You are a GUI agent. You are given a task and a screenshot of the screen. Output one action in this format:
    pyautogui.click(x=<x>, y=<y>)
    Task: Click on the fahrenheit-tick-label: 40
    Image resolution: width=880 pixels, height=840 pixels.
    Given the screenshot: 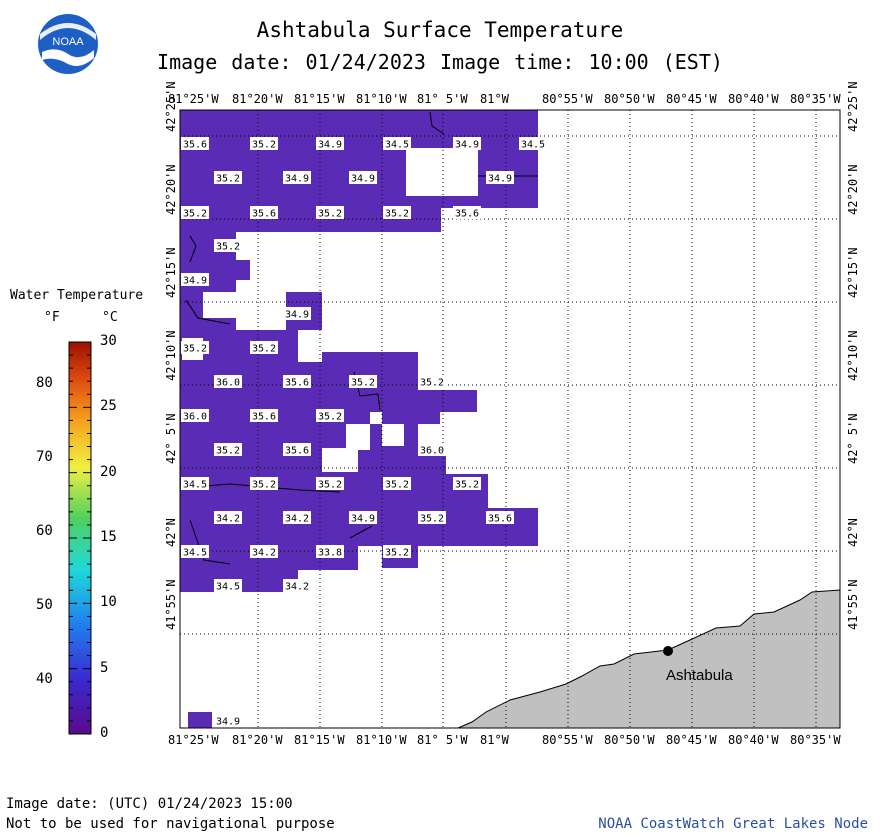 What is the action you would take?
    pyautogui.click(x=44, y=679)
    